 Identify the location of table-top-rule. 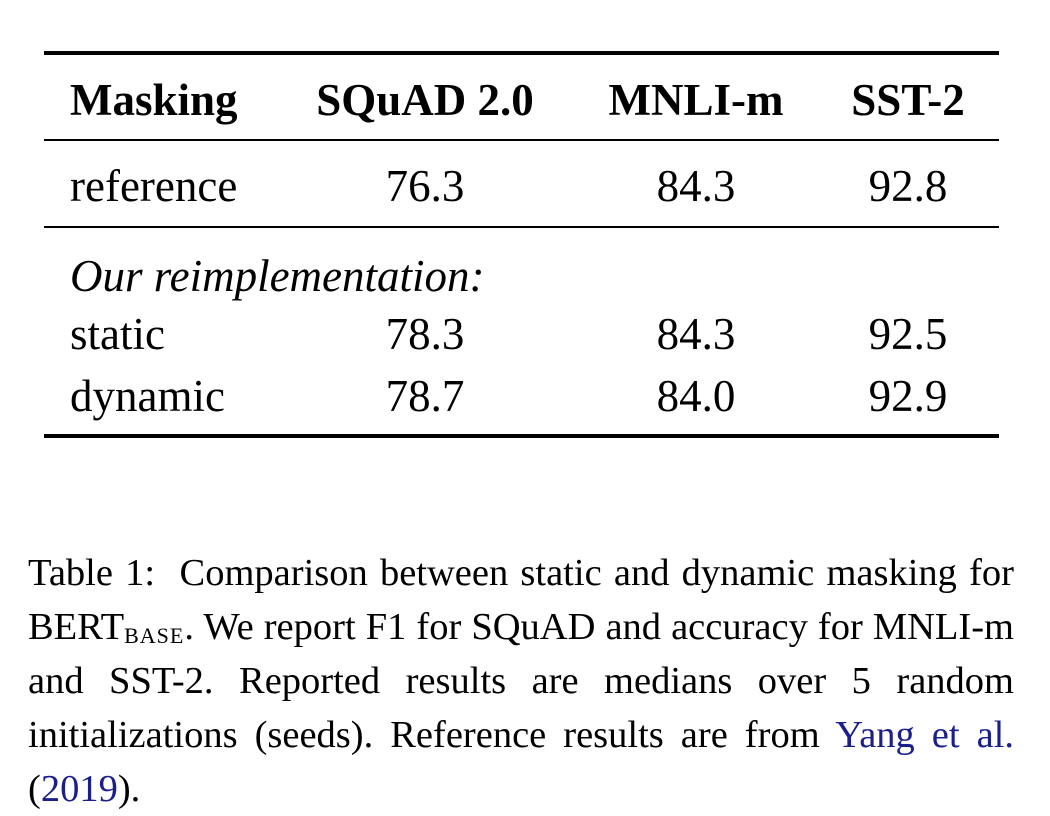
(521, 53).